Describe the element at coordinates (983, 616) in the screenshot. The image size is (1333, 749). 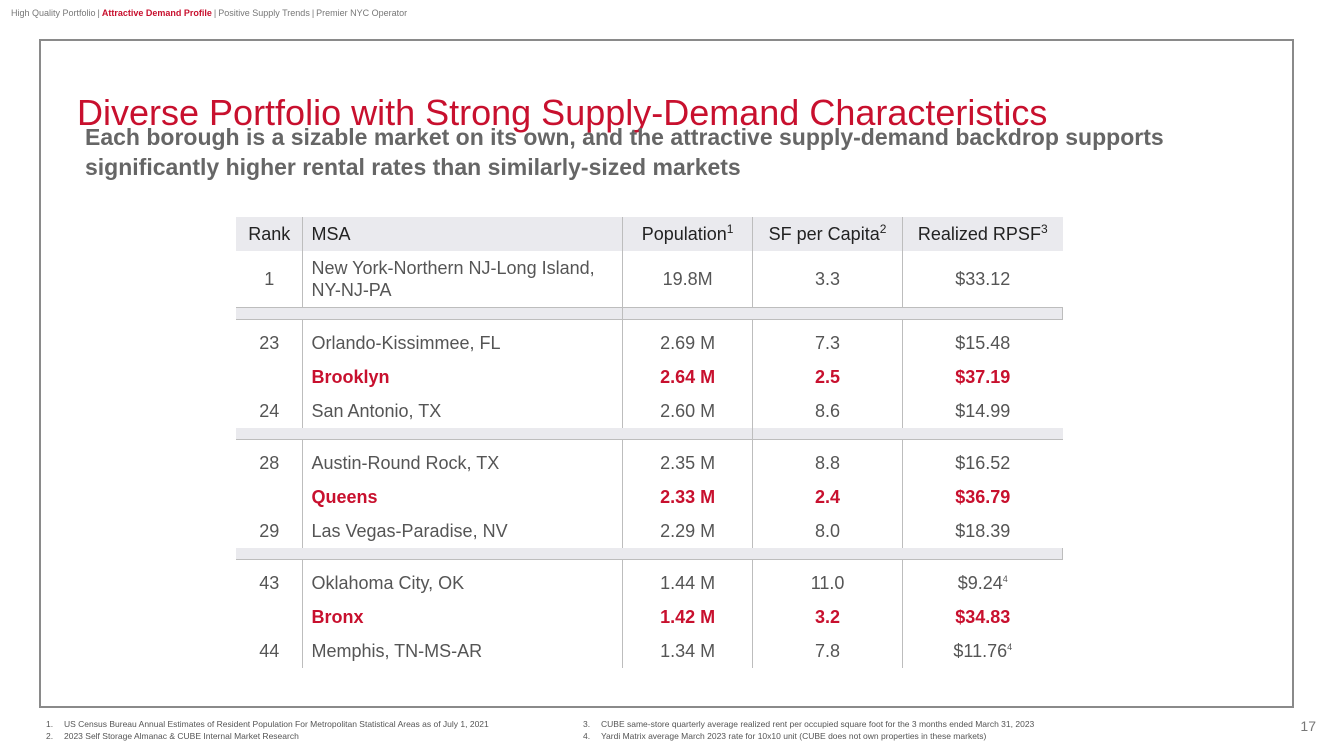
I see `rpsf-cell: $34.83` at that location.